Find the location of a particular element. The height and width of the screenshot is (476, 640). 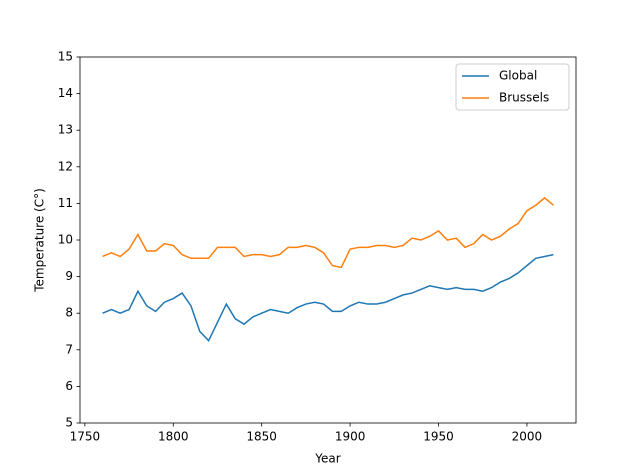

x-tick-label: 1800 is located at coordinates (173, 437).